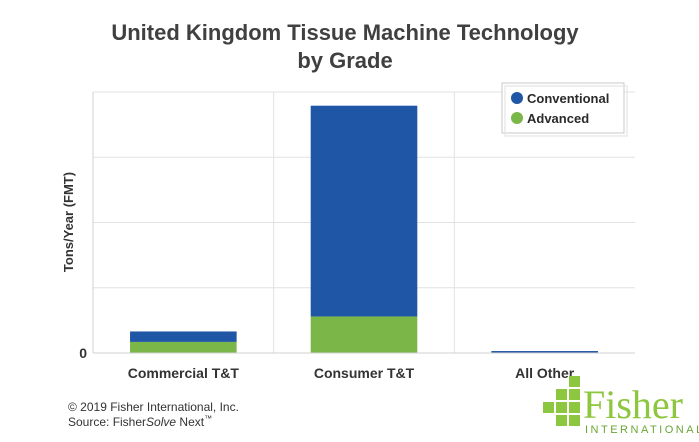 The width and height of the screenshot is (699, 442). I want to click on y-tick-labels: 0, so click(83, 353).